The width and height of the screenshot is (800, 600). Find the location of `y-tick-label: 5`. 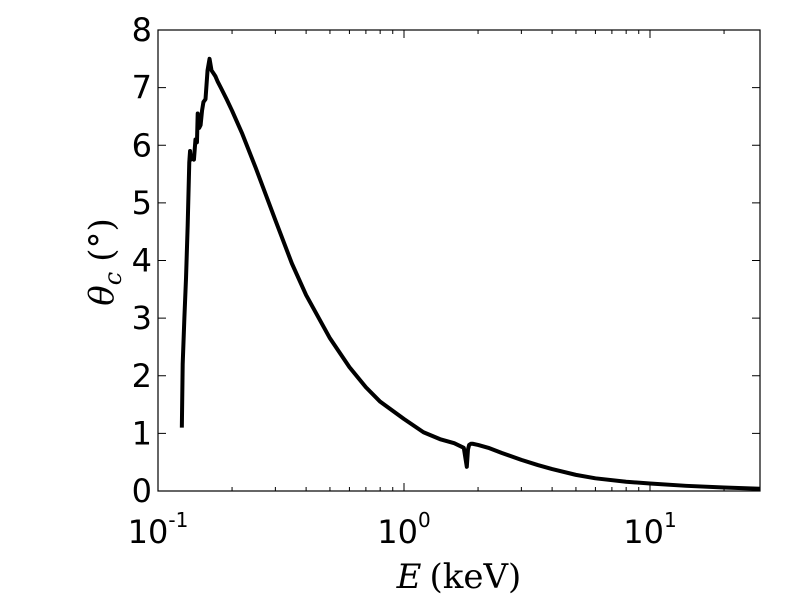

y-tick-label: 5 is located at coordinates (142, 203).